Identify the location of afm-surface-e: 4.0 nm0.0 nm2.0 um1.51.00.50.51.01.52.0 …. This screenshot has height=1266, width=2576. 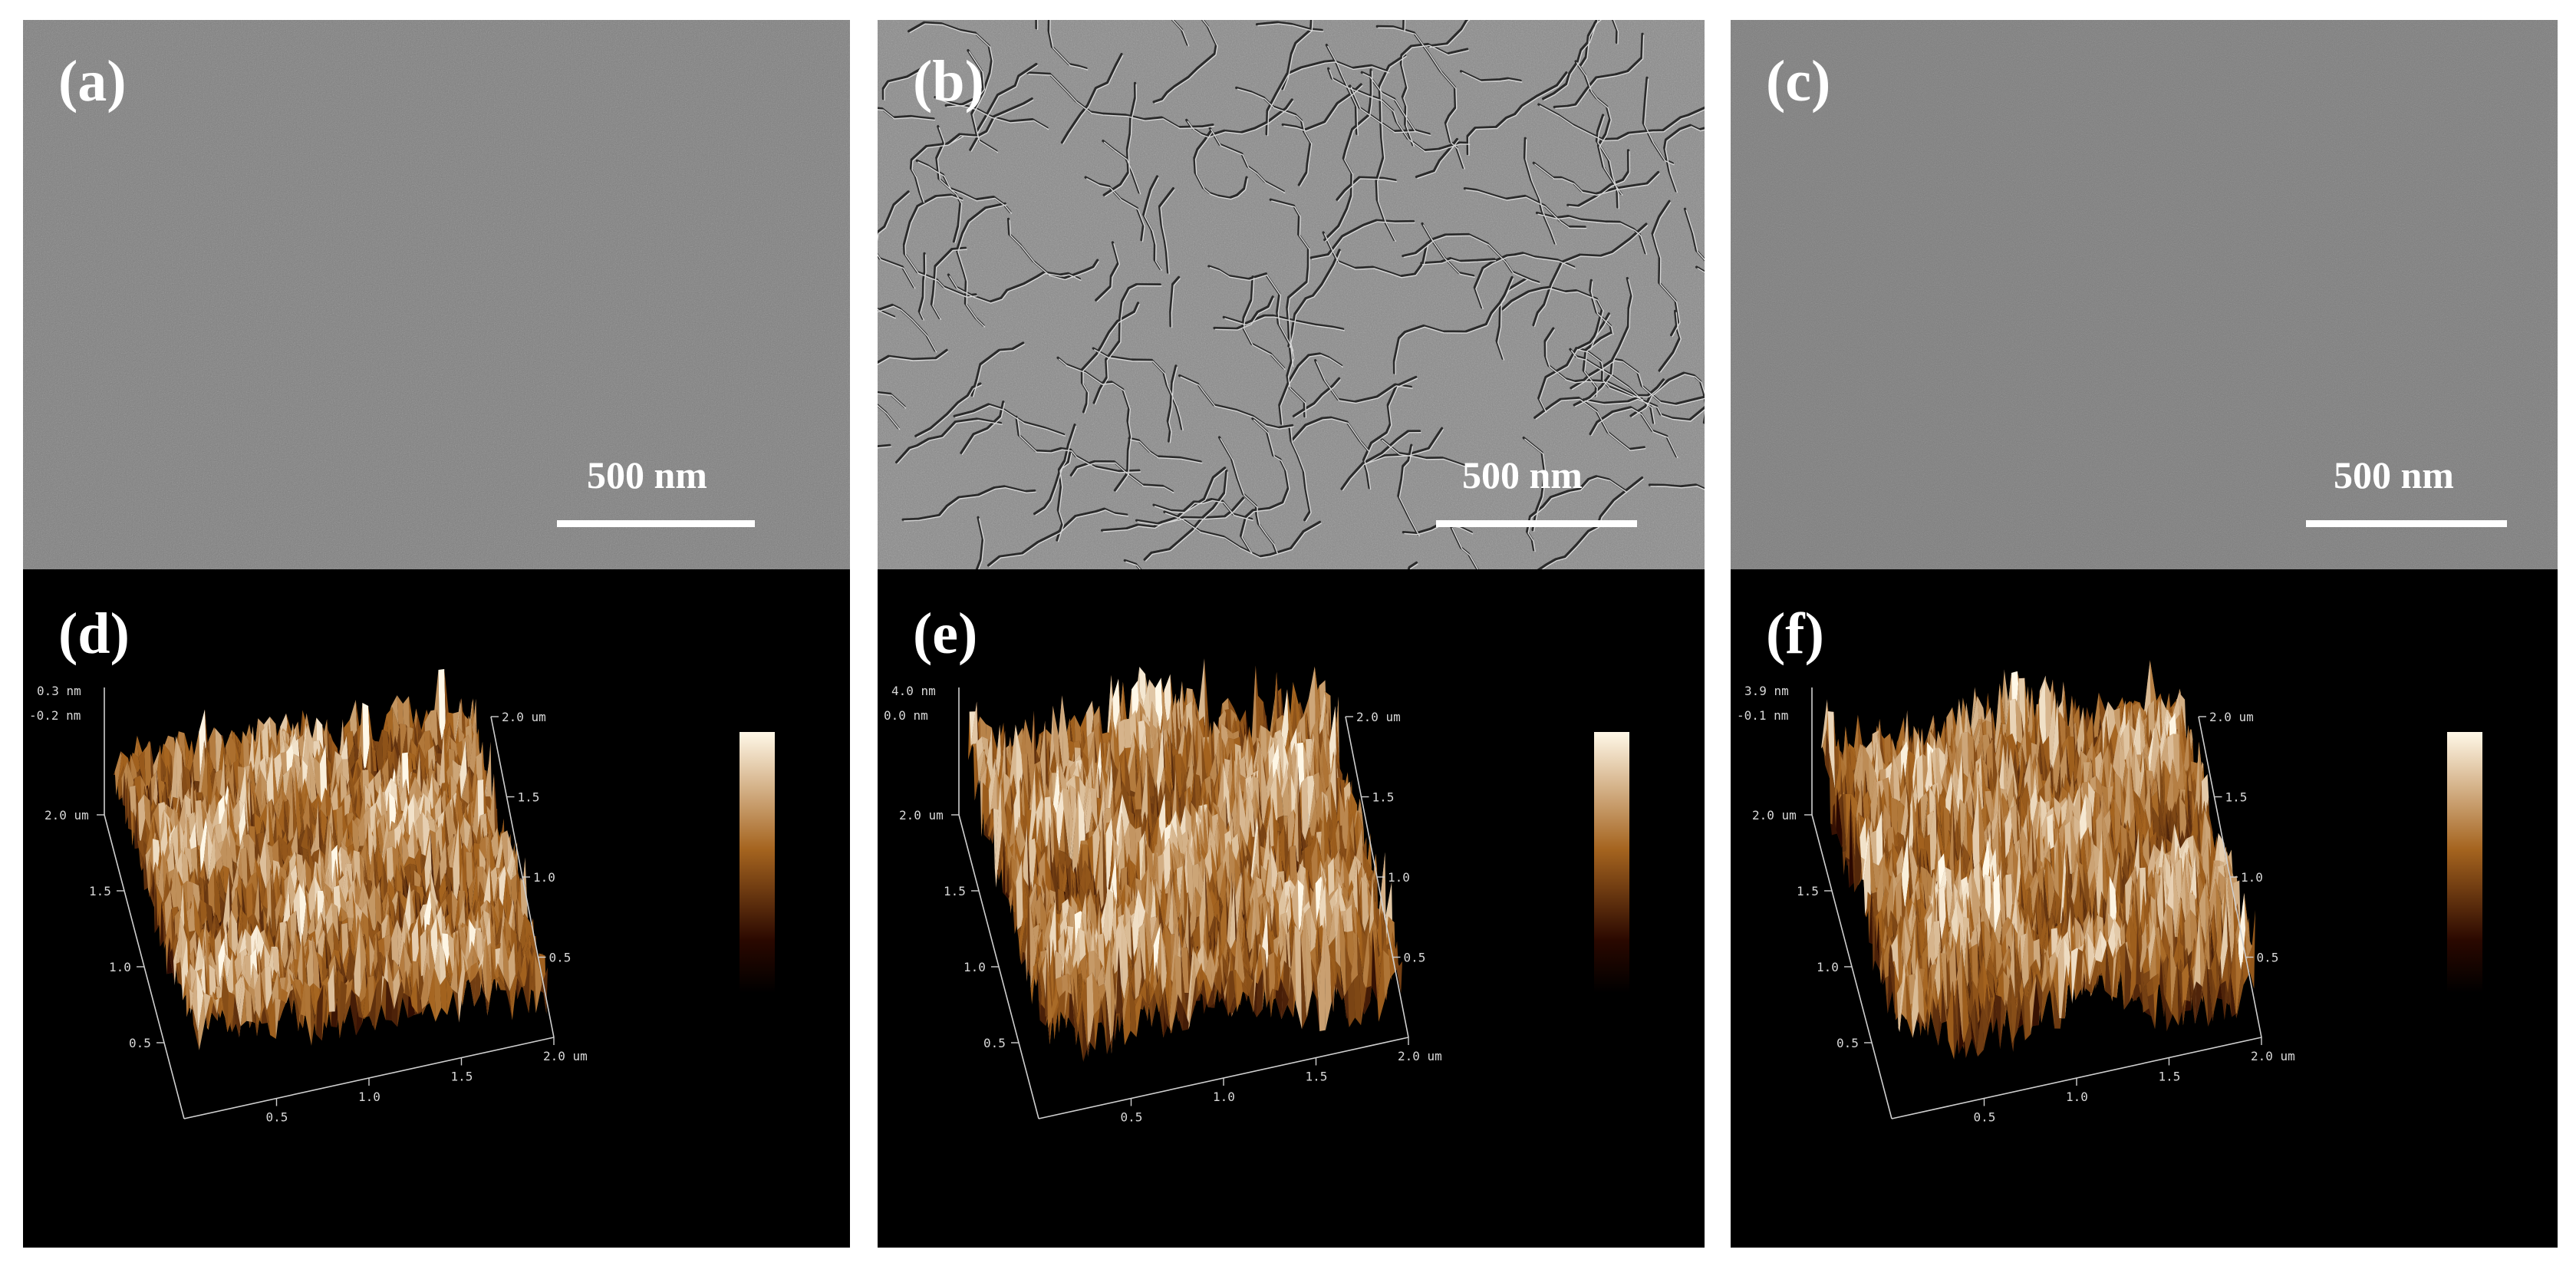
(1256, 891).